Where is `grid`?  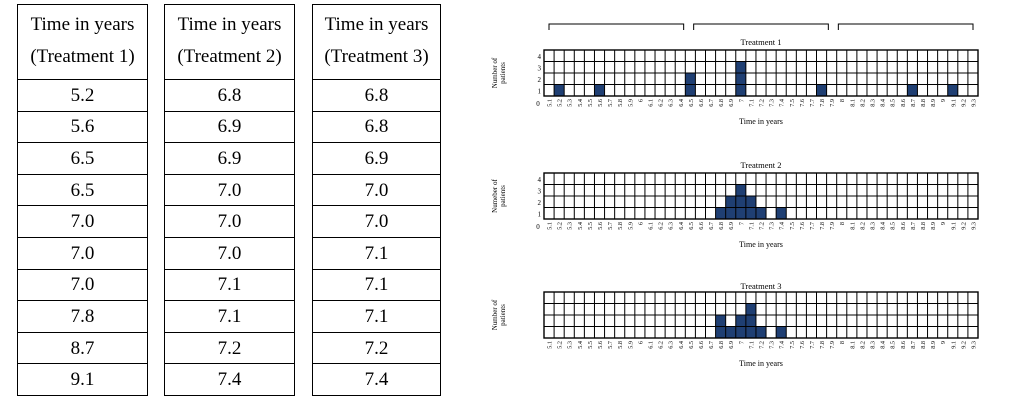
grid is located at coordinates (761, 315).